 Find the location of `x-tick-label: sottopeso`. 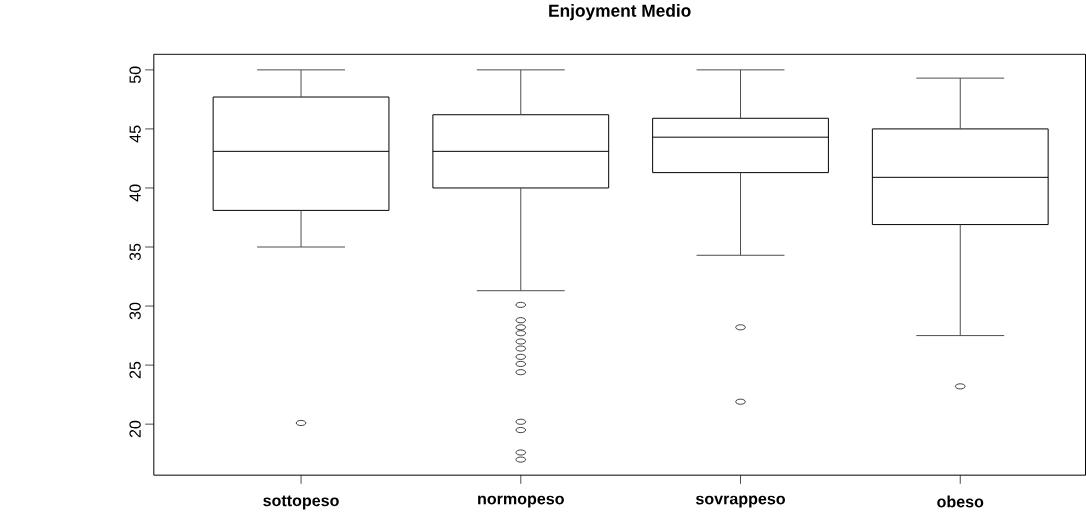

x-tick-label: sottopeso is located at coordinates (301, 502).